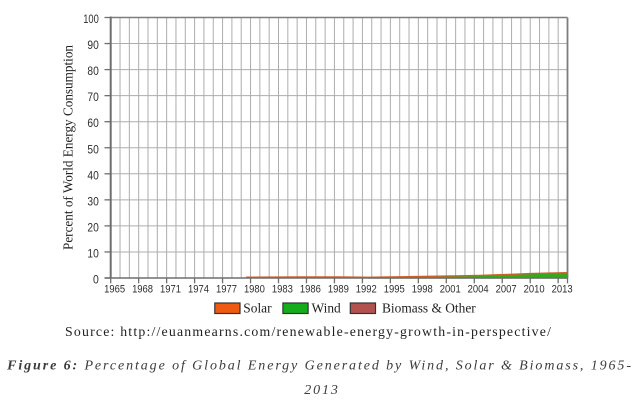 The width and height of the screenshot is (640, 400). Describe the element at coordinates (142, 289) in the screenshot. I see `svg-text: 1968` at that location.